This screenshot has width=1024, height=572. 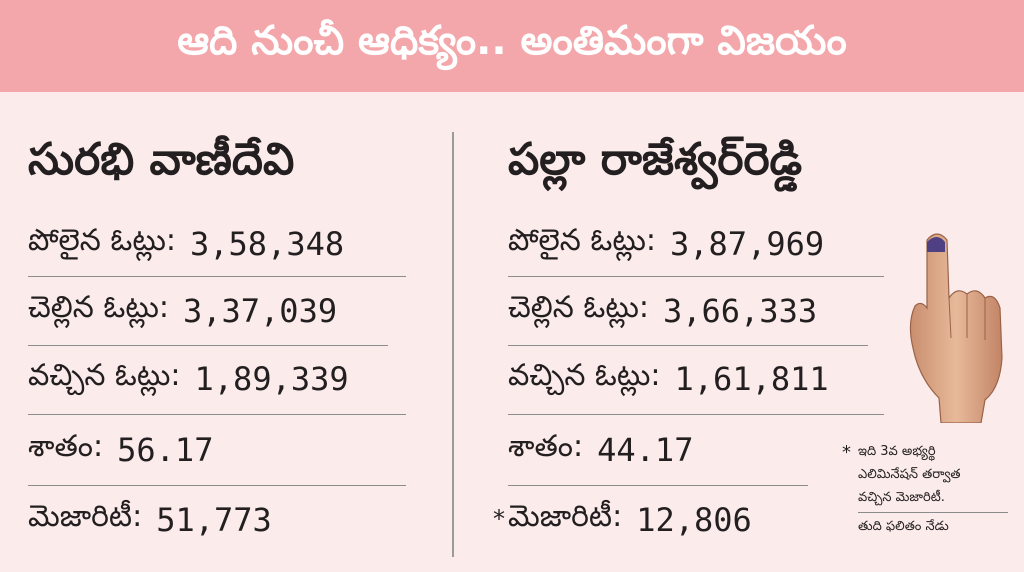 What do you see at coordinates (271, 379) in the screenshot?
I see `stat-value: 1,89,339` at bounding box center [271, 379].